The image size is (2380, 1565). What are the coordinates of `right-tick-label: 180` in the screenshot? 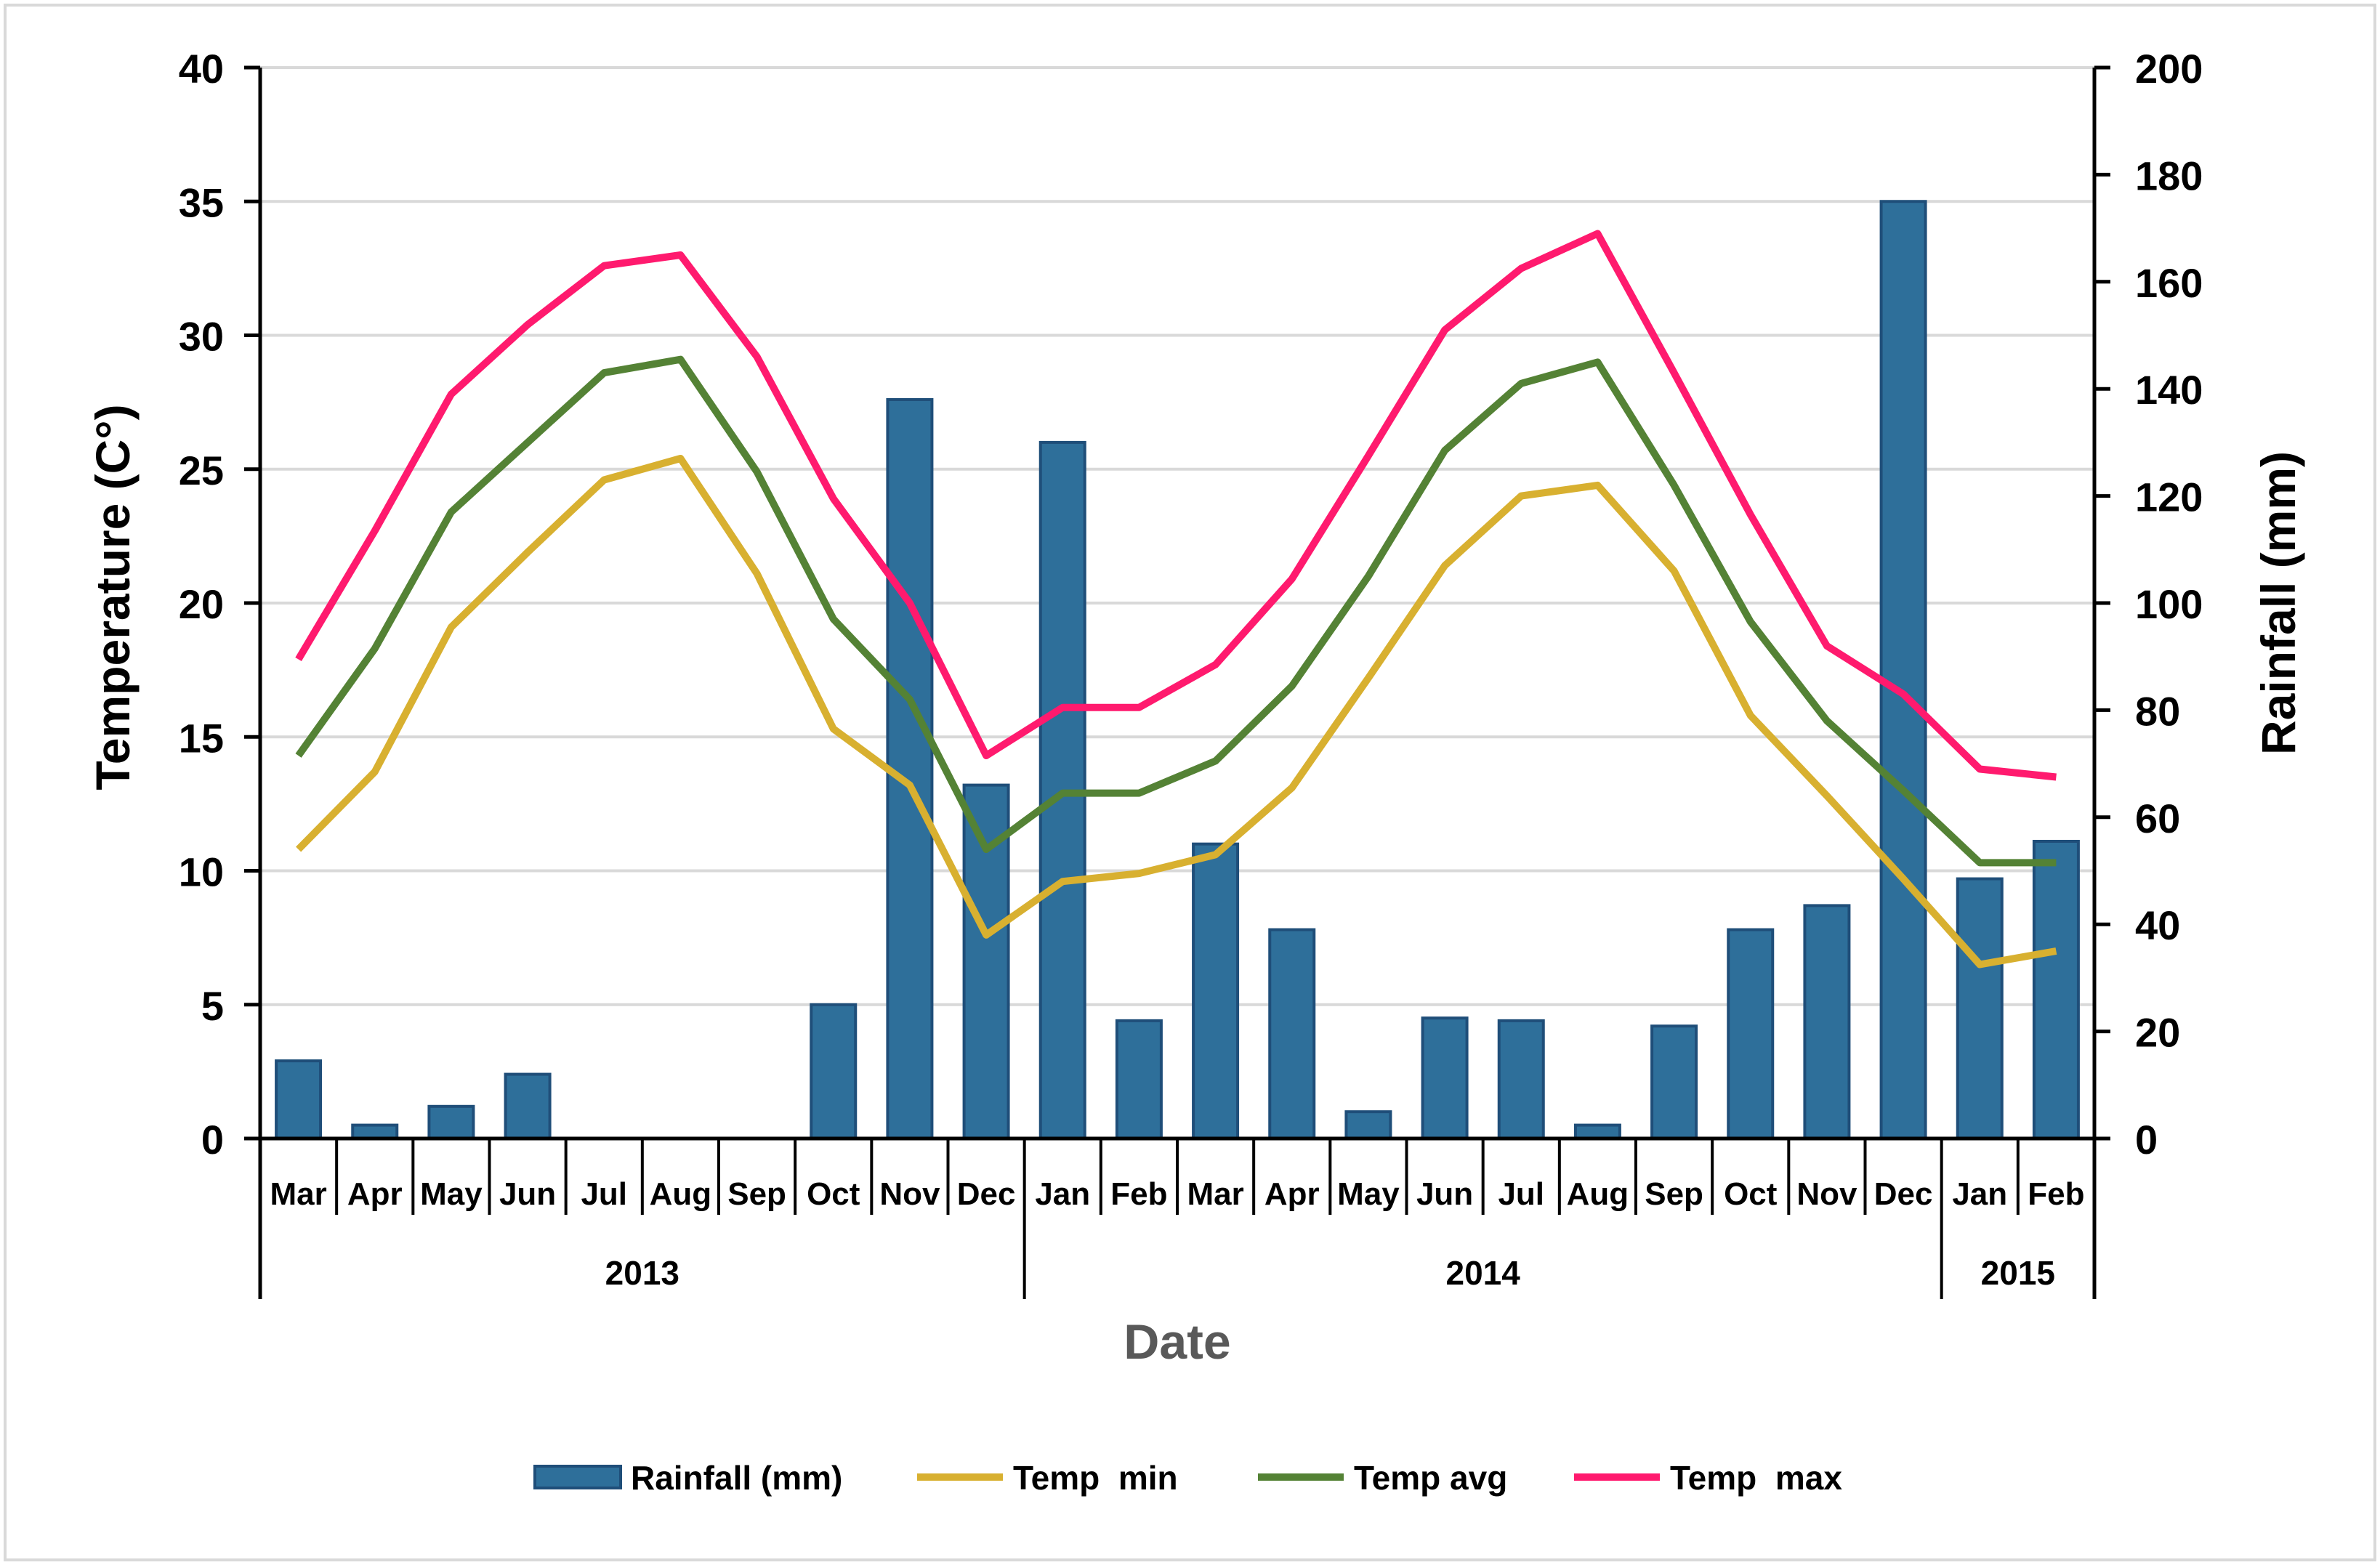 It's located at (2169, 175).